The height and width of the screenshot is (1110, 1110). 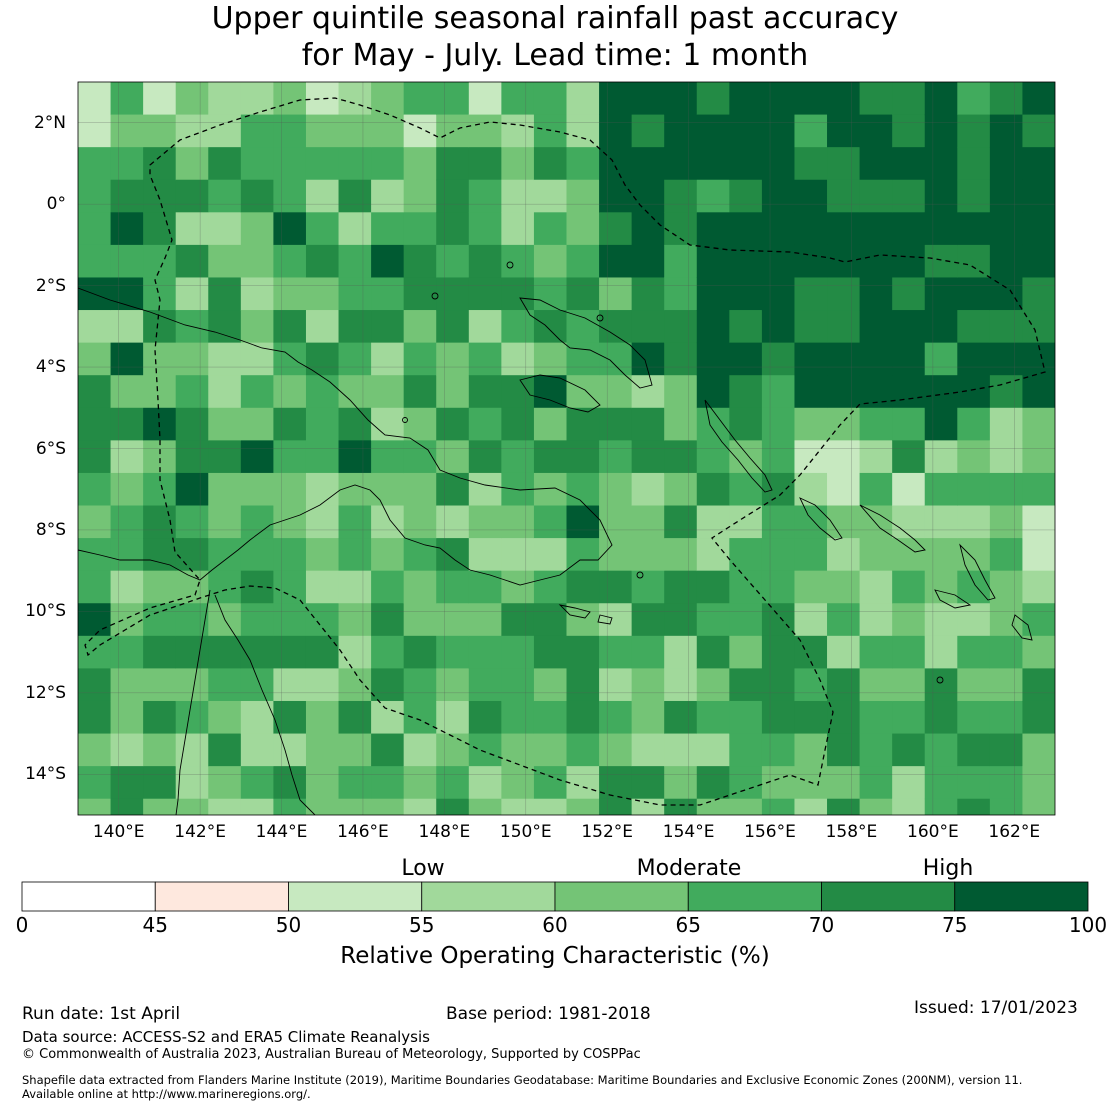 I want to click on colorbar, so click(x=555, y=896).